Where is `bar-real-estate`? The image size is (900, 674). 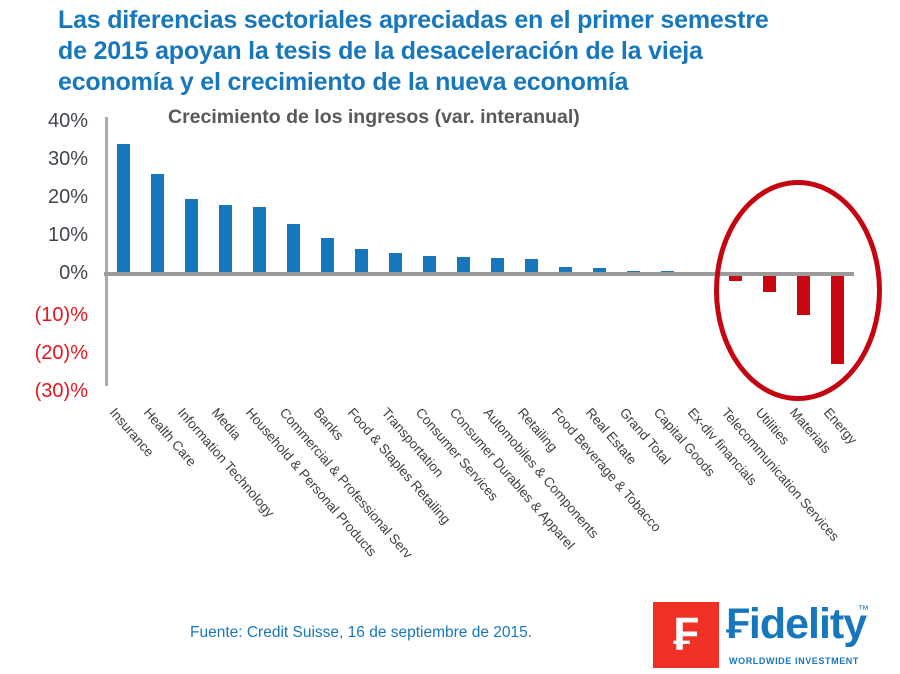 bar-real-estate is located at coordinates (599, 270).